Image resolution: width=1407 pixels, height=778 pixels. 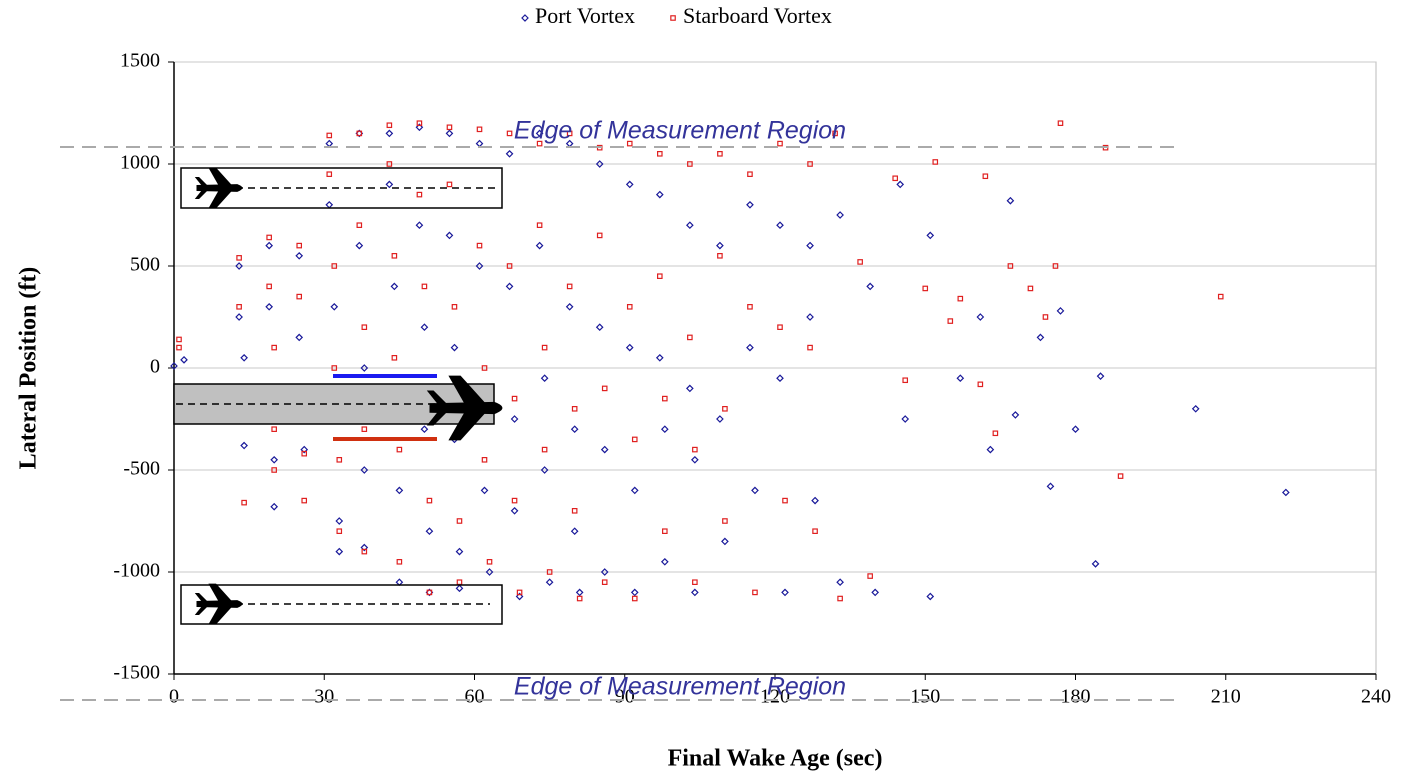 I want to click on legend-label: Starboard Vortex, so click(x=757, y=15).